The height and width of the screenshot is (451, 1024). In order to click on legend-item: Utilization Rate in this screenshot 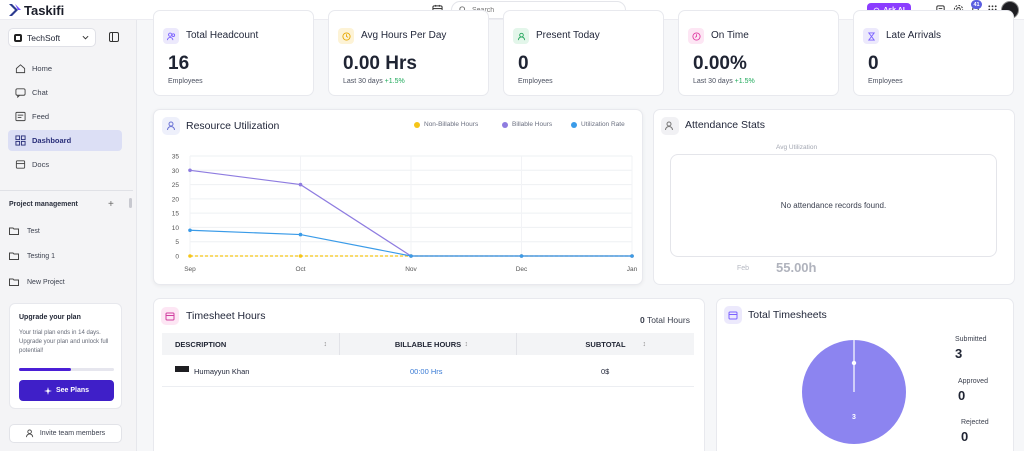, I will do `click(598, 124)`.